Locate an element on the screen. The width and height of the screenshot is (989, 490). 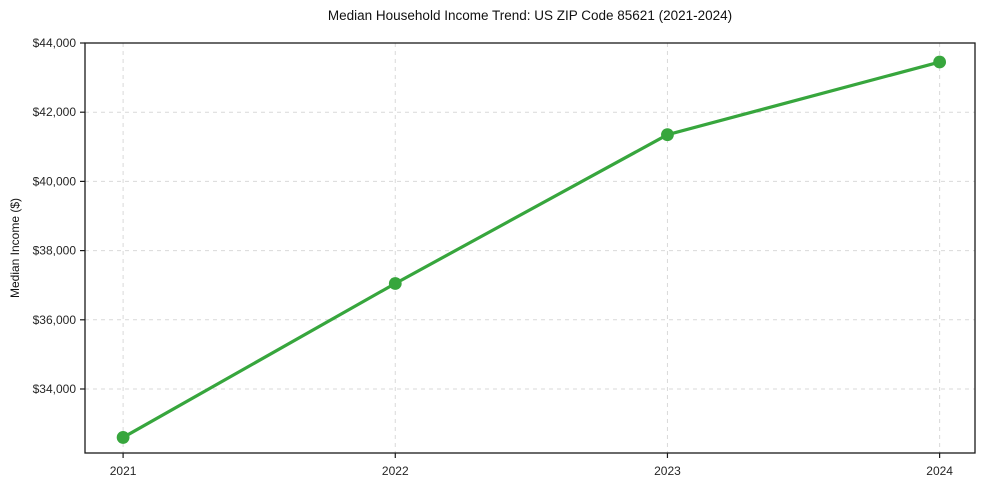
y-tick-label: $44,000 is located at coordinates (55, 43).